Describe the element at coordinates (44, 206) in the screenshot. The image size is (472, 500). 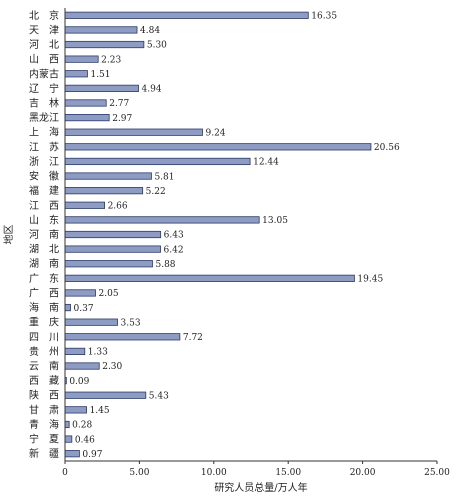
I see `category-label: 江 西` at that location.